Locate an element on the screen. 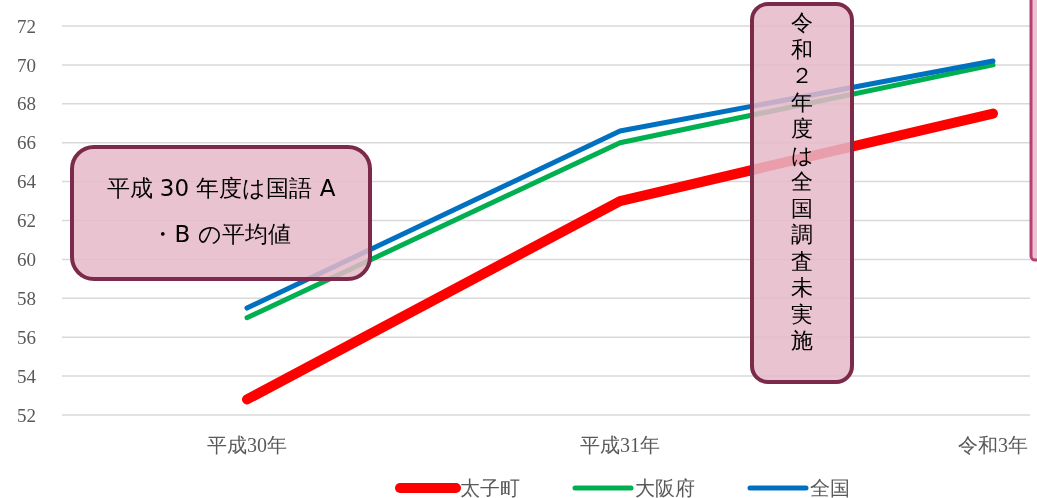 Image resolution: width=1037 pixels, height=498 pixels. y-tick-label: 72 is located at coordinates (26, 26).